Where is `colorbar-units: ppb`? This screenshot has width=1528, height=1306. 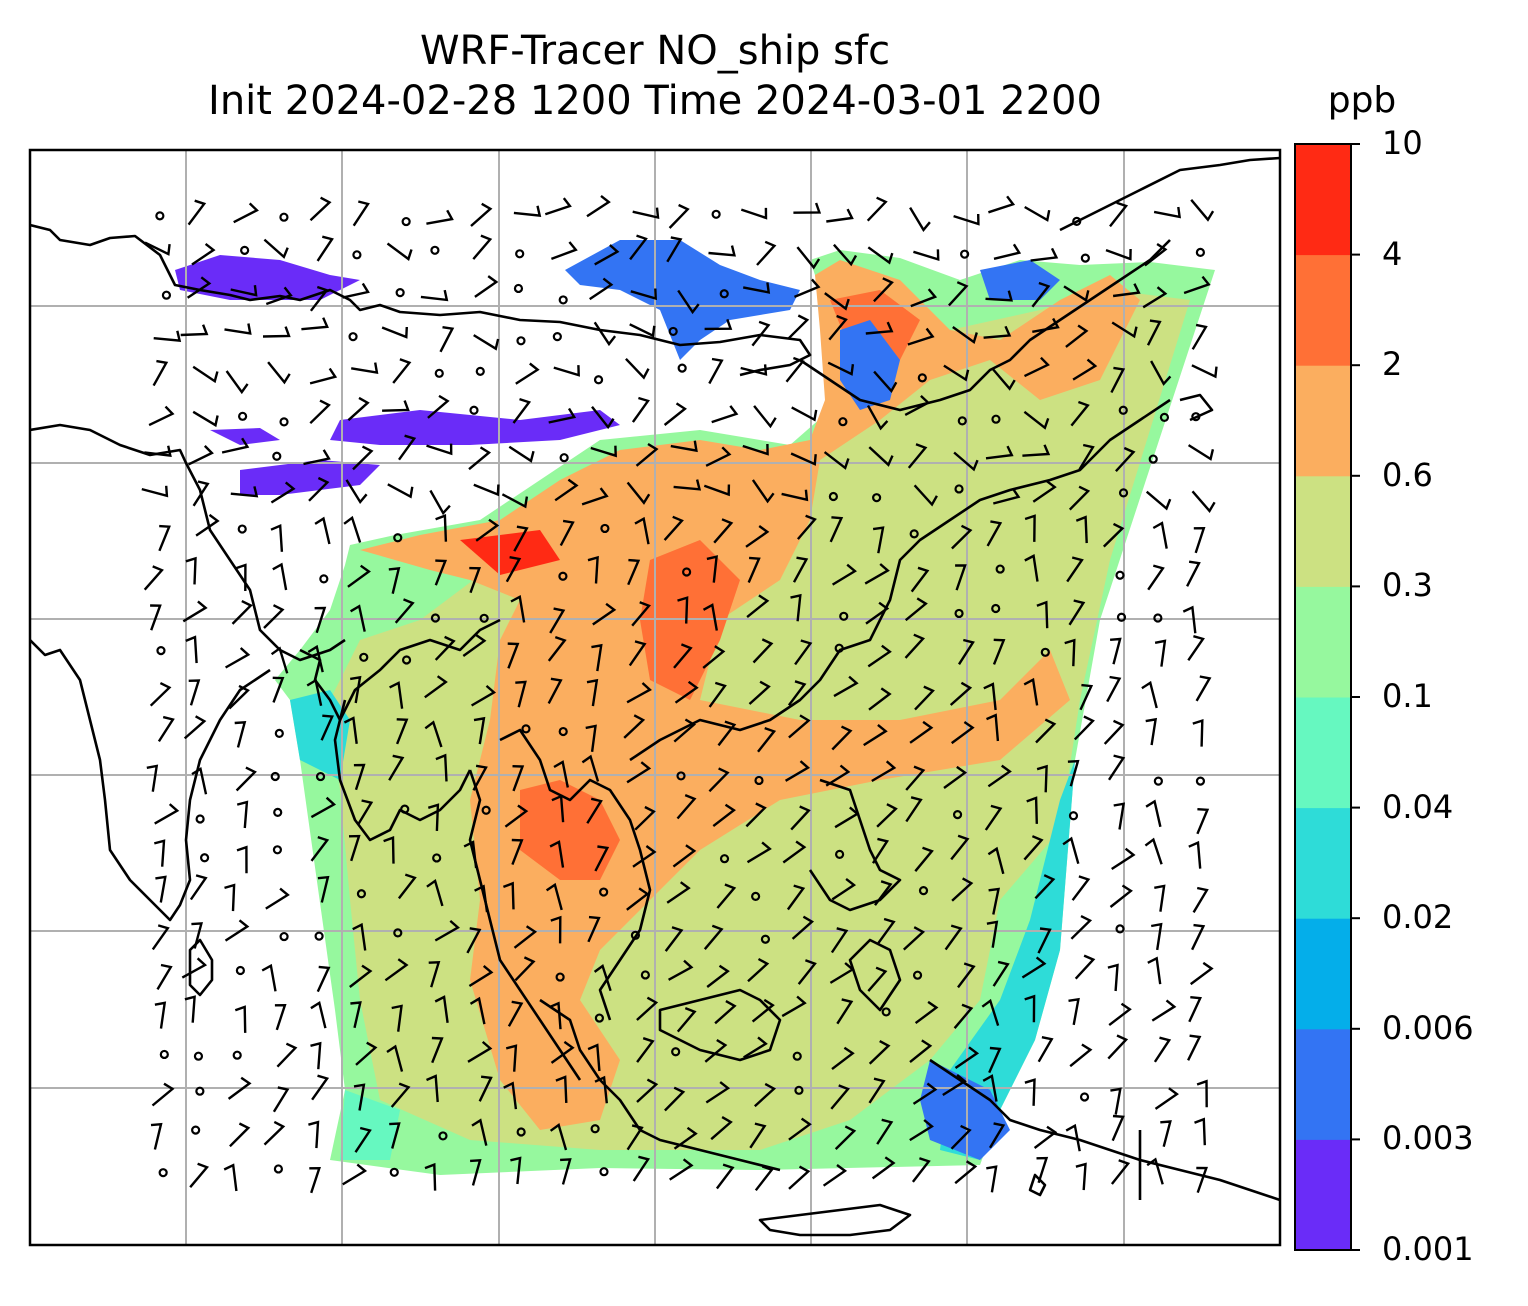
colorbar-units: ppb is located at coordinates (1362, 100).